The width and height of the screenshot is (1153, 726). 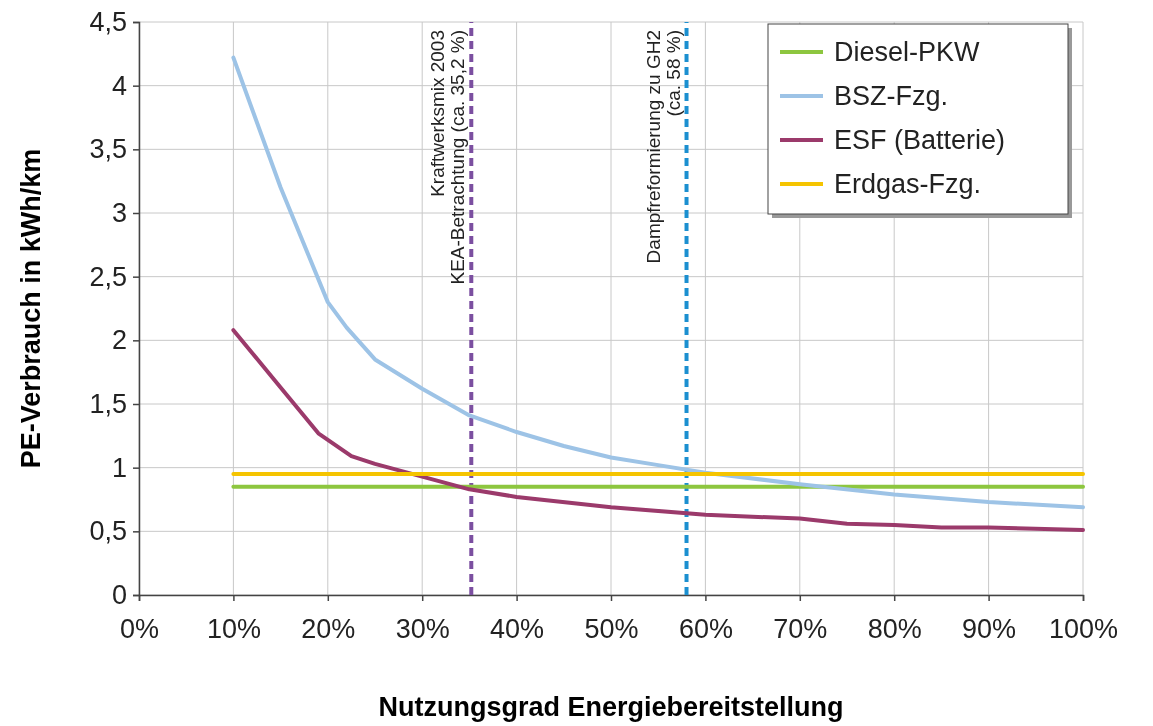 I want to click on x-tick-label: 60%, so click(x=705, y=629).